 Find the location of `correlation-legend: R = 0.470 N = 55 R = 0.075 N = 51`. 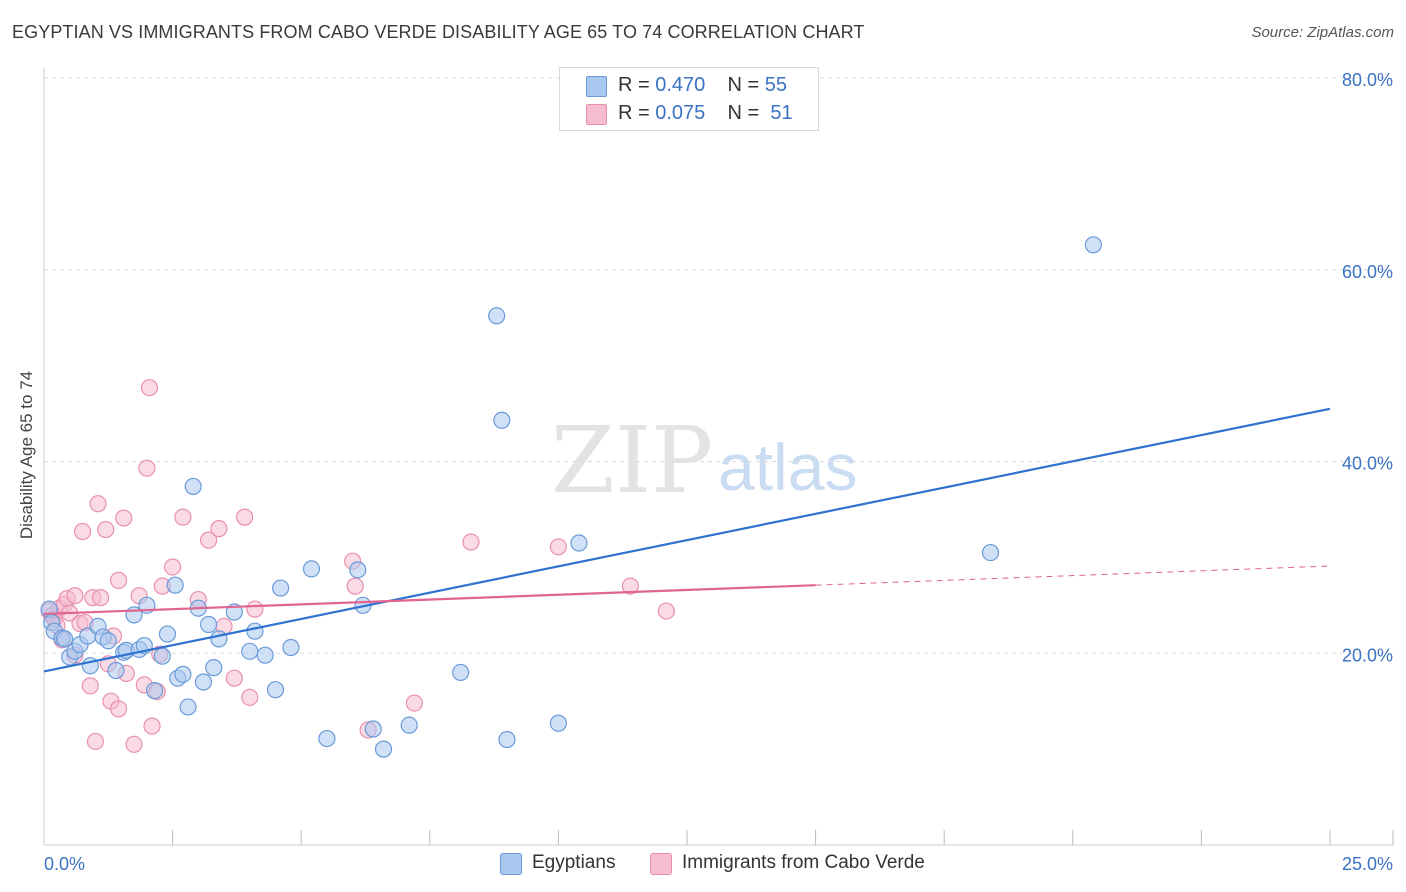

correlation-legend: R = 0.470 N = 55 R = 0.075 N = 51 is located at coordinates (689, 99).